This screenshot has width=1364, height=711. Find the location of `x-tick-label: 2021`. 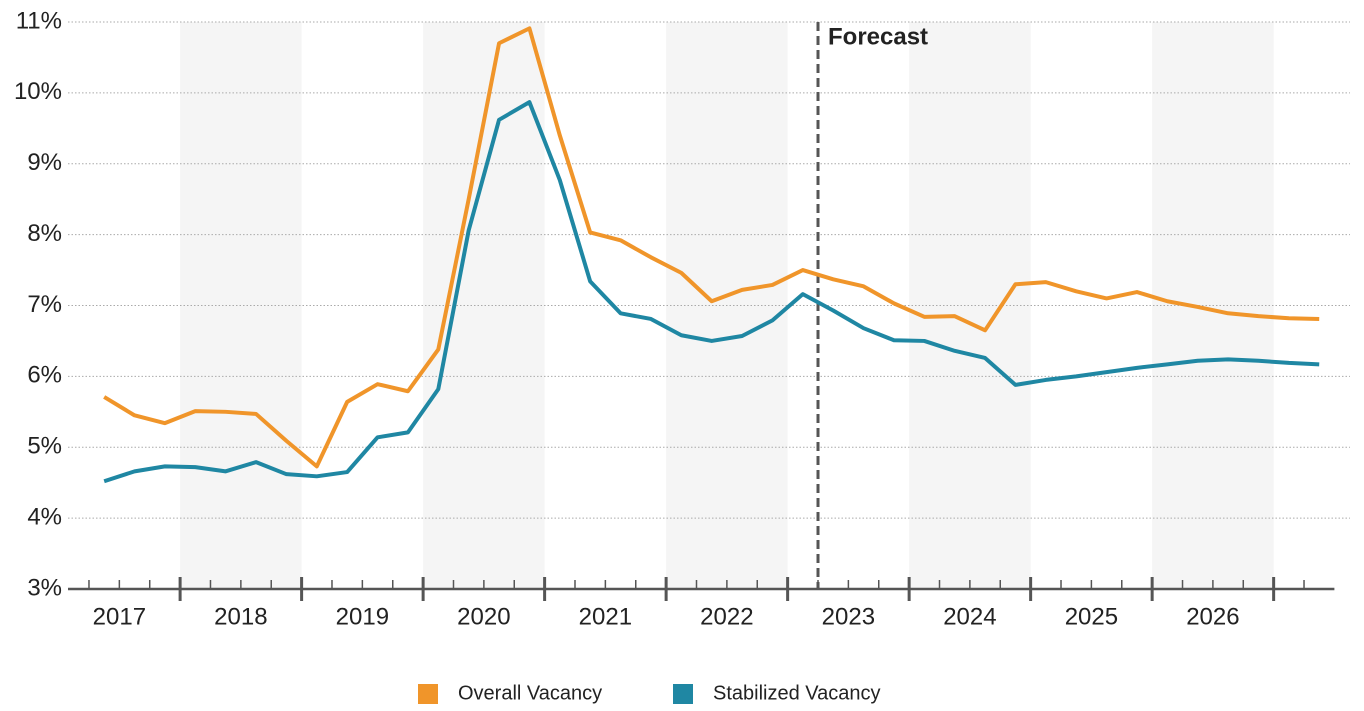

x-tick-label: 2021 is located at coordinates (605, 616).